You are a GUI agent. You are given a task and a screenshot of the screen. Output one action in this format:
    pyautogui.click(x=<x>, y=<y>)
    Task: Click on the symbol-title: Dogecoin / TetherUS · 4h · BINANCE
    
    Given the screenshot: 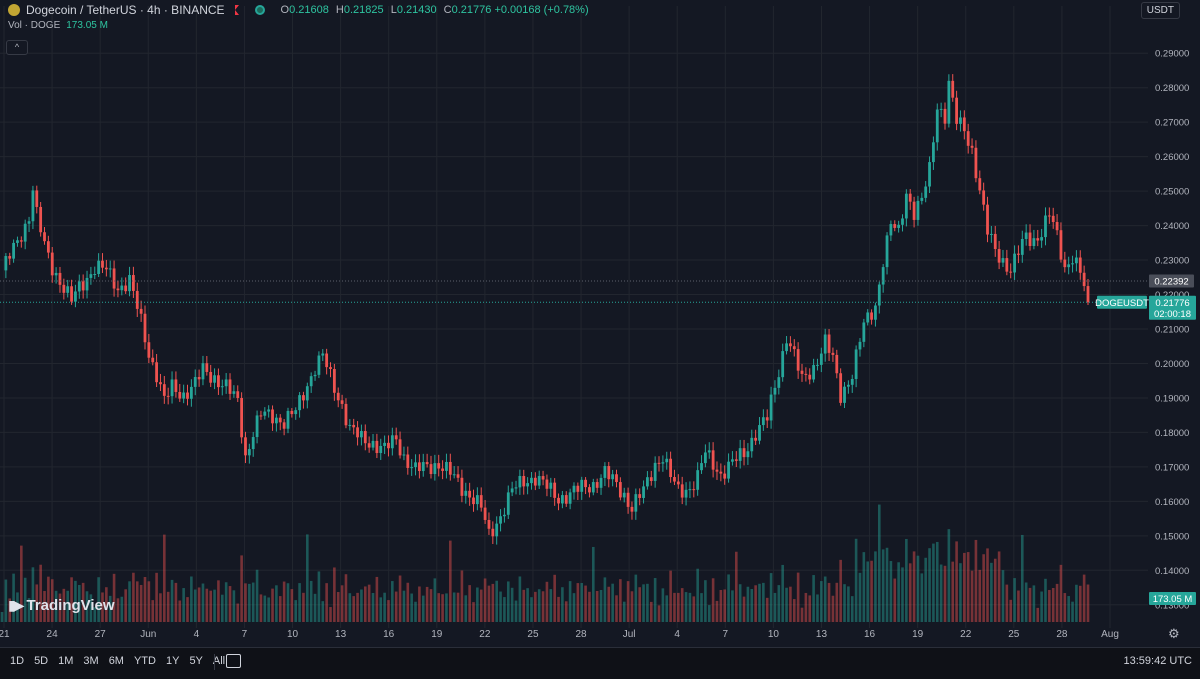 What is the action you would take?
    pyautogui.click(x=125, y=10)
    